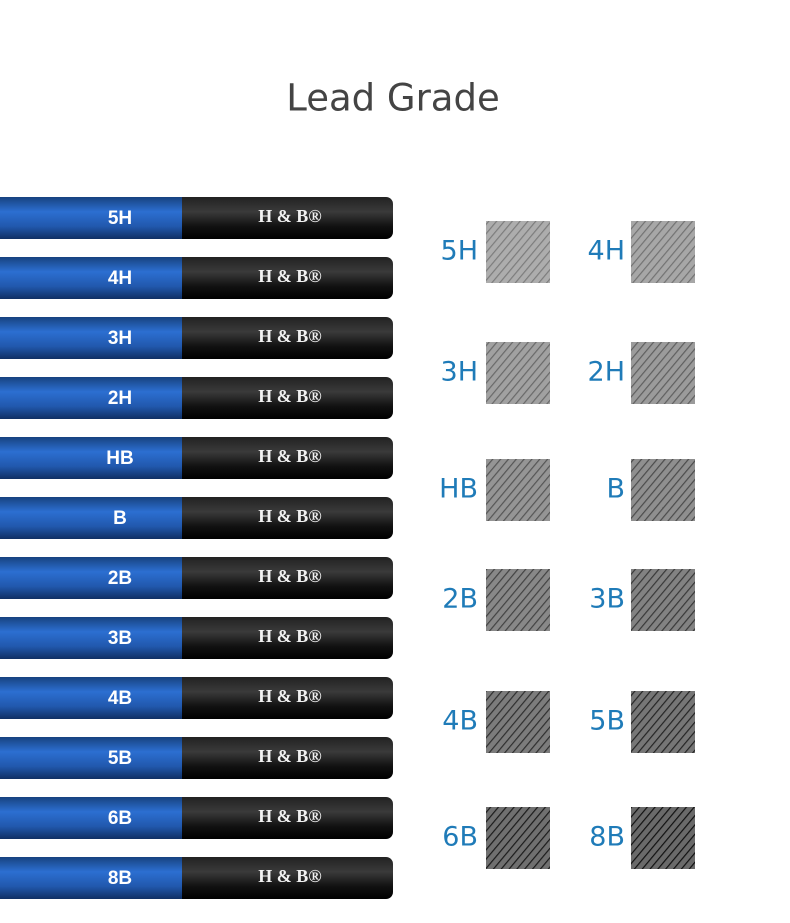 This screenshot has width=790, height=923. What do you see at coordinates (120, 818) in the screenshot?
I see `pencil-grade: 6B` at bounding box center [120, 818].